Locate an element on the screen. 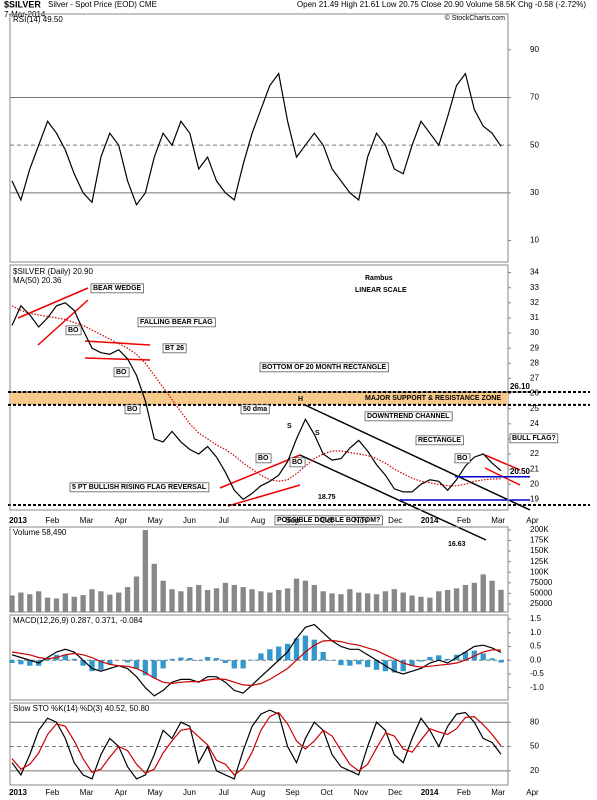 Image resolution: width=597 pixels, height=800 pixels. symbol: $SILVER is located at coordinates (22, 4).